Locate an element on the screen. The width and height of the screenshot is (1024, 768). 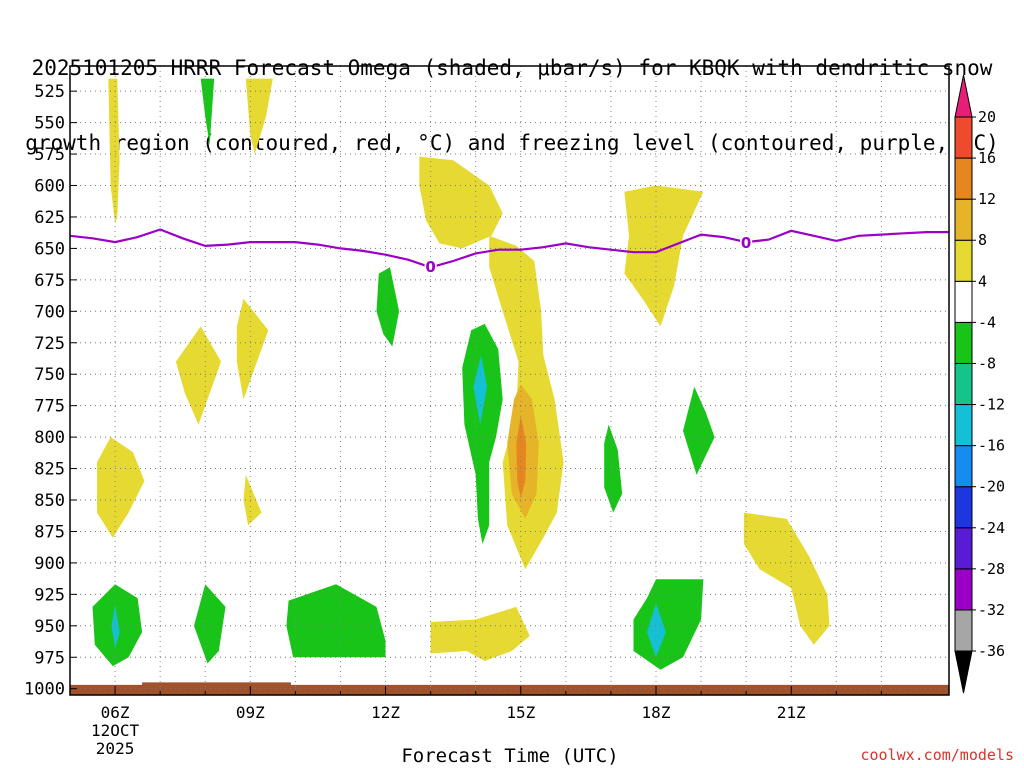
y-tick-label-975: 975 is located at coordinates (49, 658).